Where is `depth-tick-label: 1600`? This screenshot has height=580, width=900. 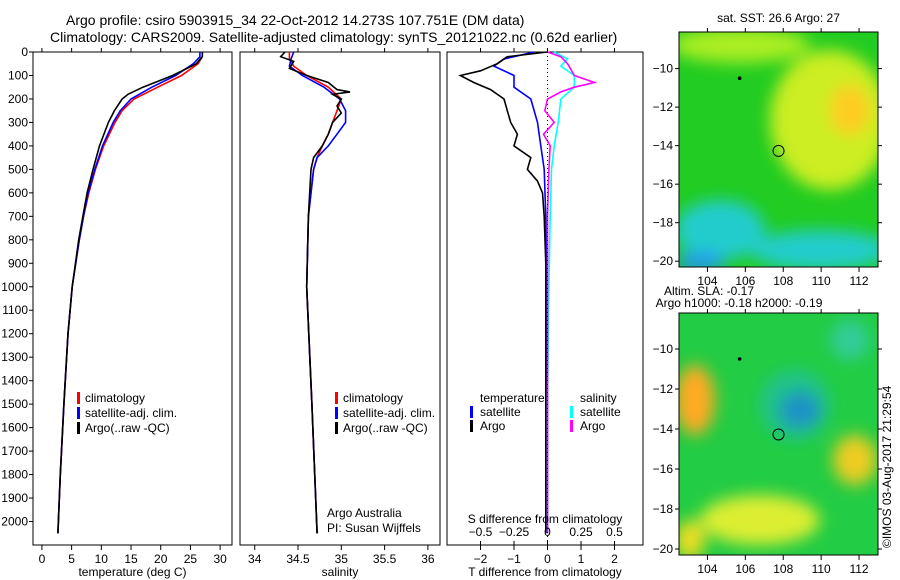
depth-tick-label: 1600 is located at coordinates (14, 428).